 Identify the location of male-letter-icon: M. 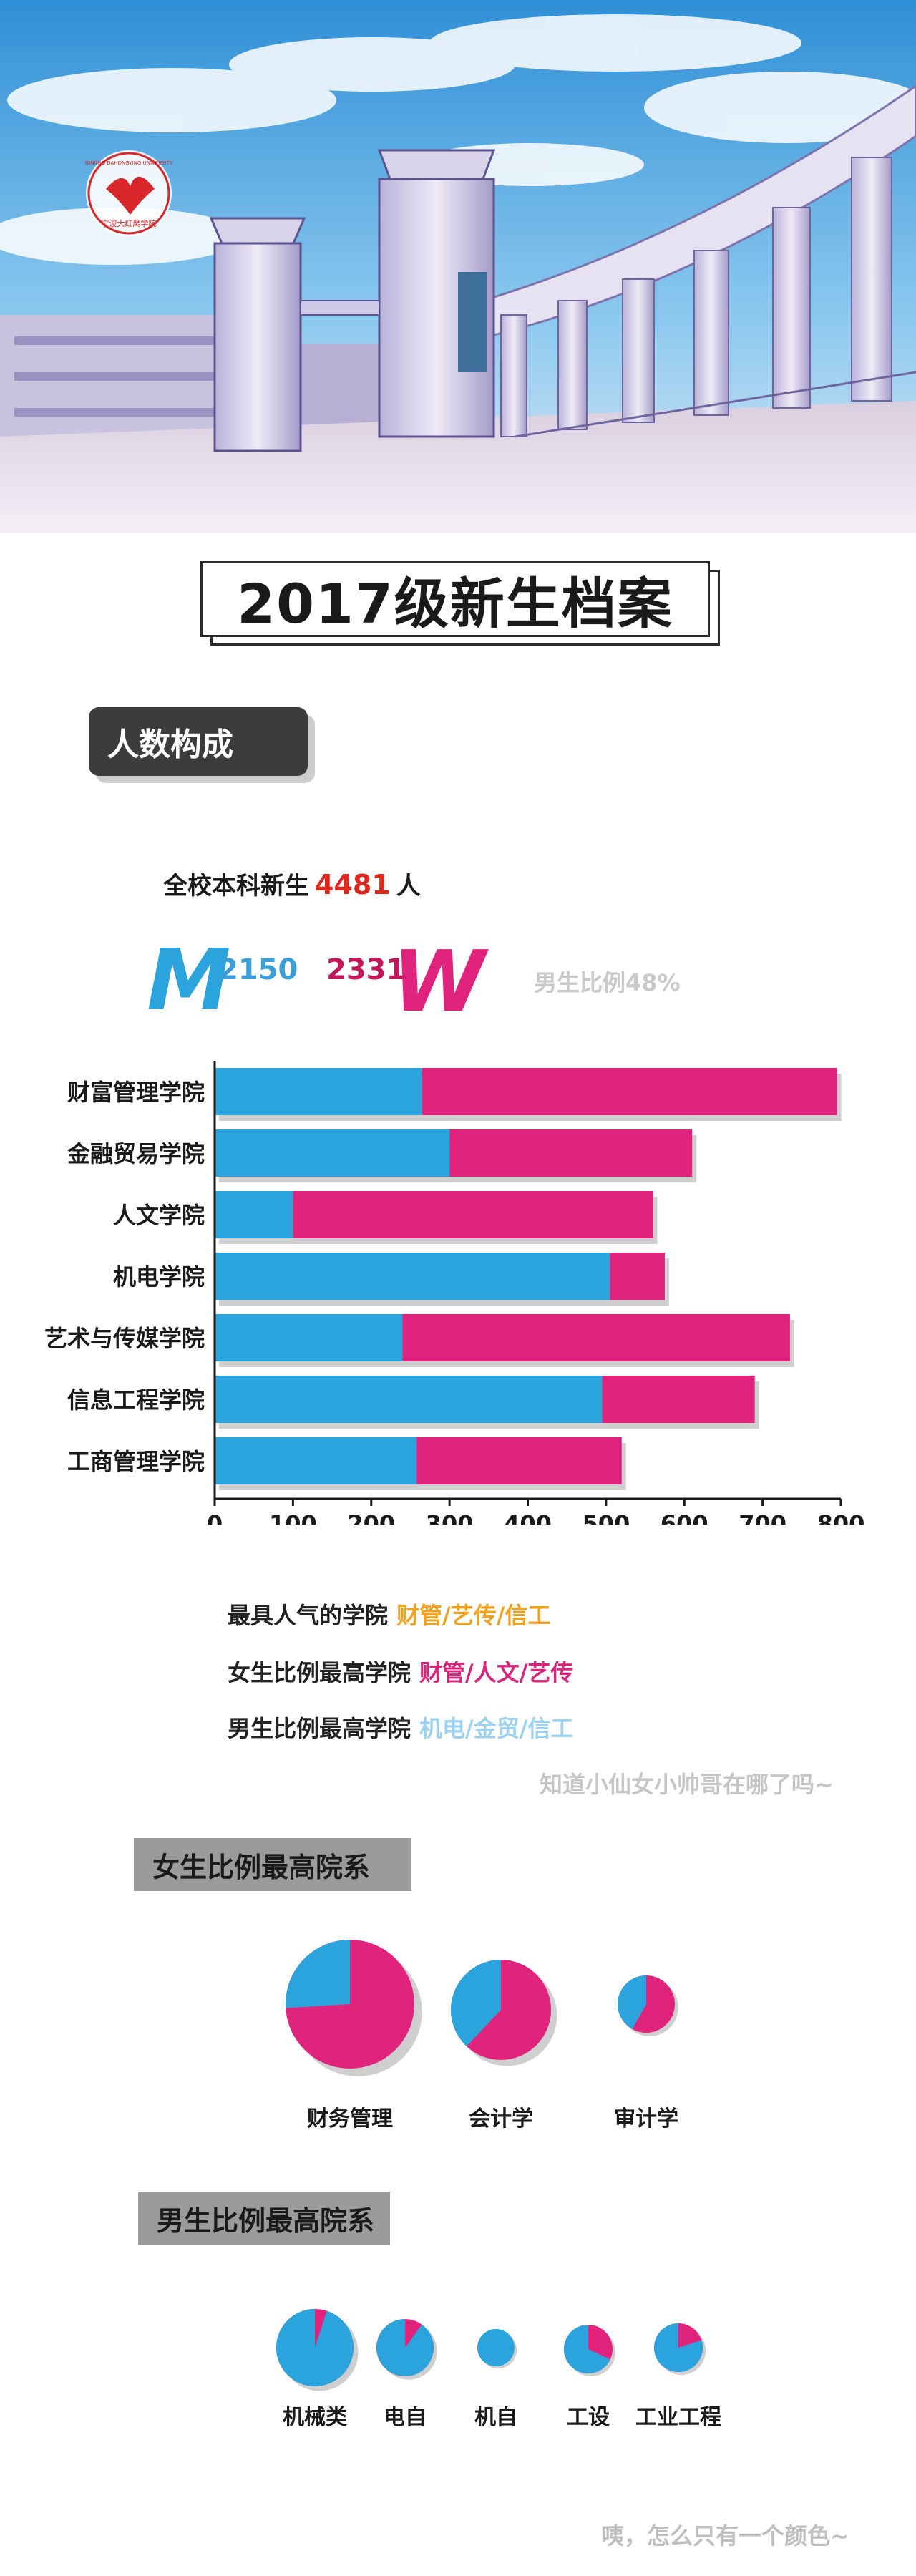
(188, 979).